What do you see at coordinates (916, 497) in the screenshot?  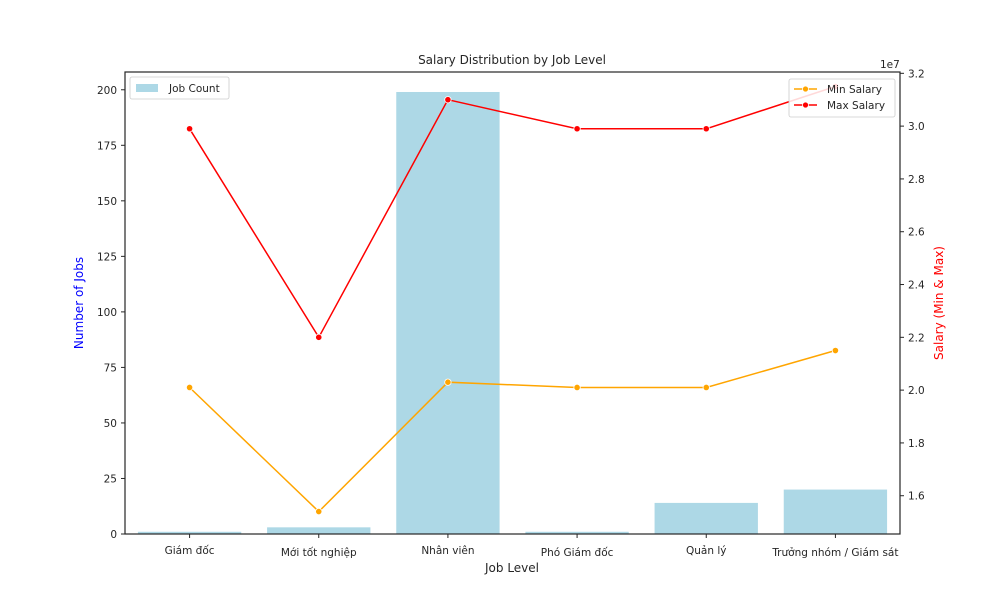 I see `tick-label: 1.6` at bounding box center [916, 497].